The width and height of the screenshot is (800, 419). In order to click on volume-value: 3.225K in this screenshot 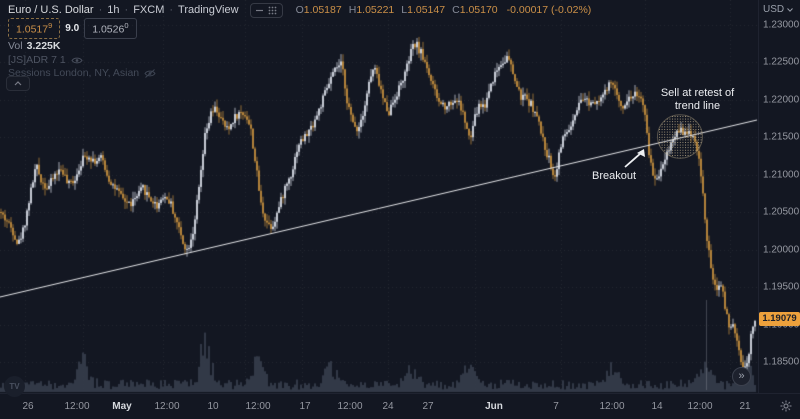, I will do `click(43, 46)`.